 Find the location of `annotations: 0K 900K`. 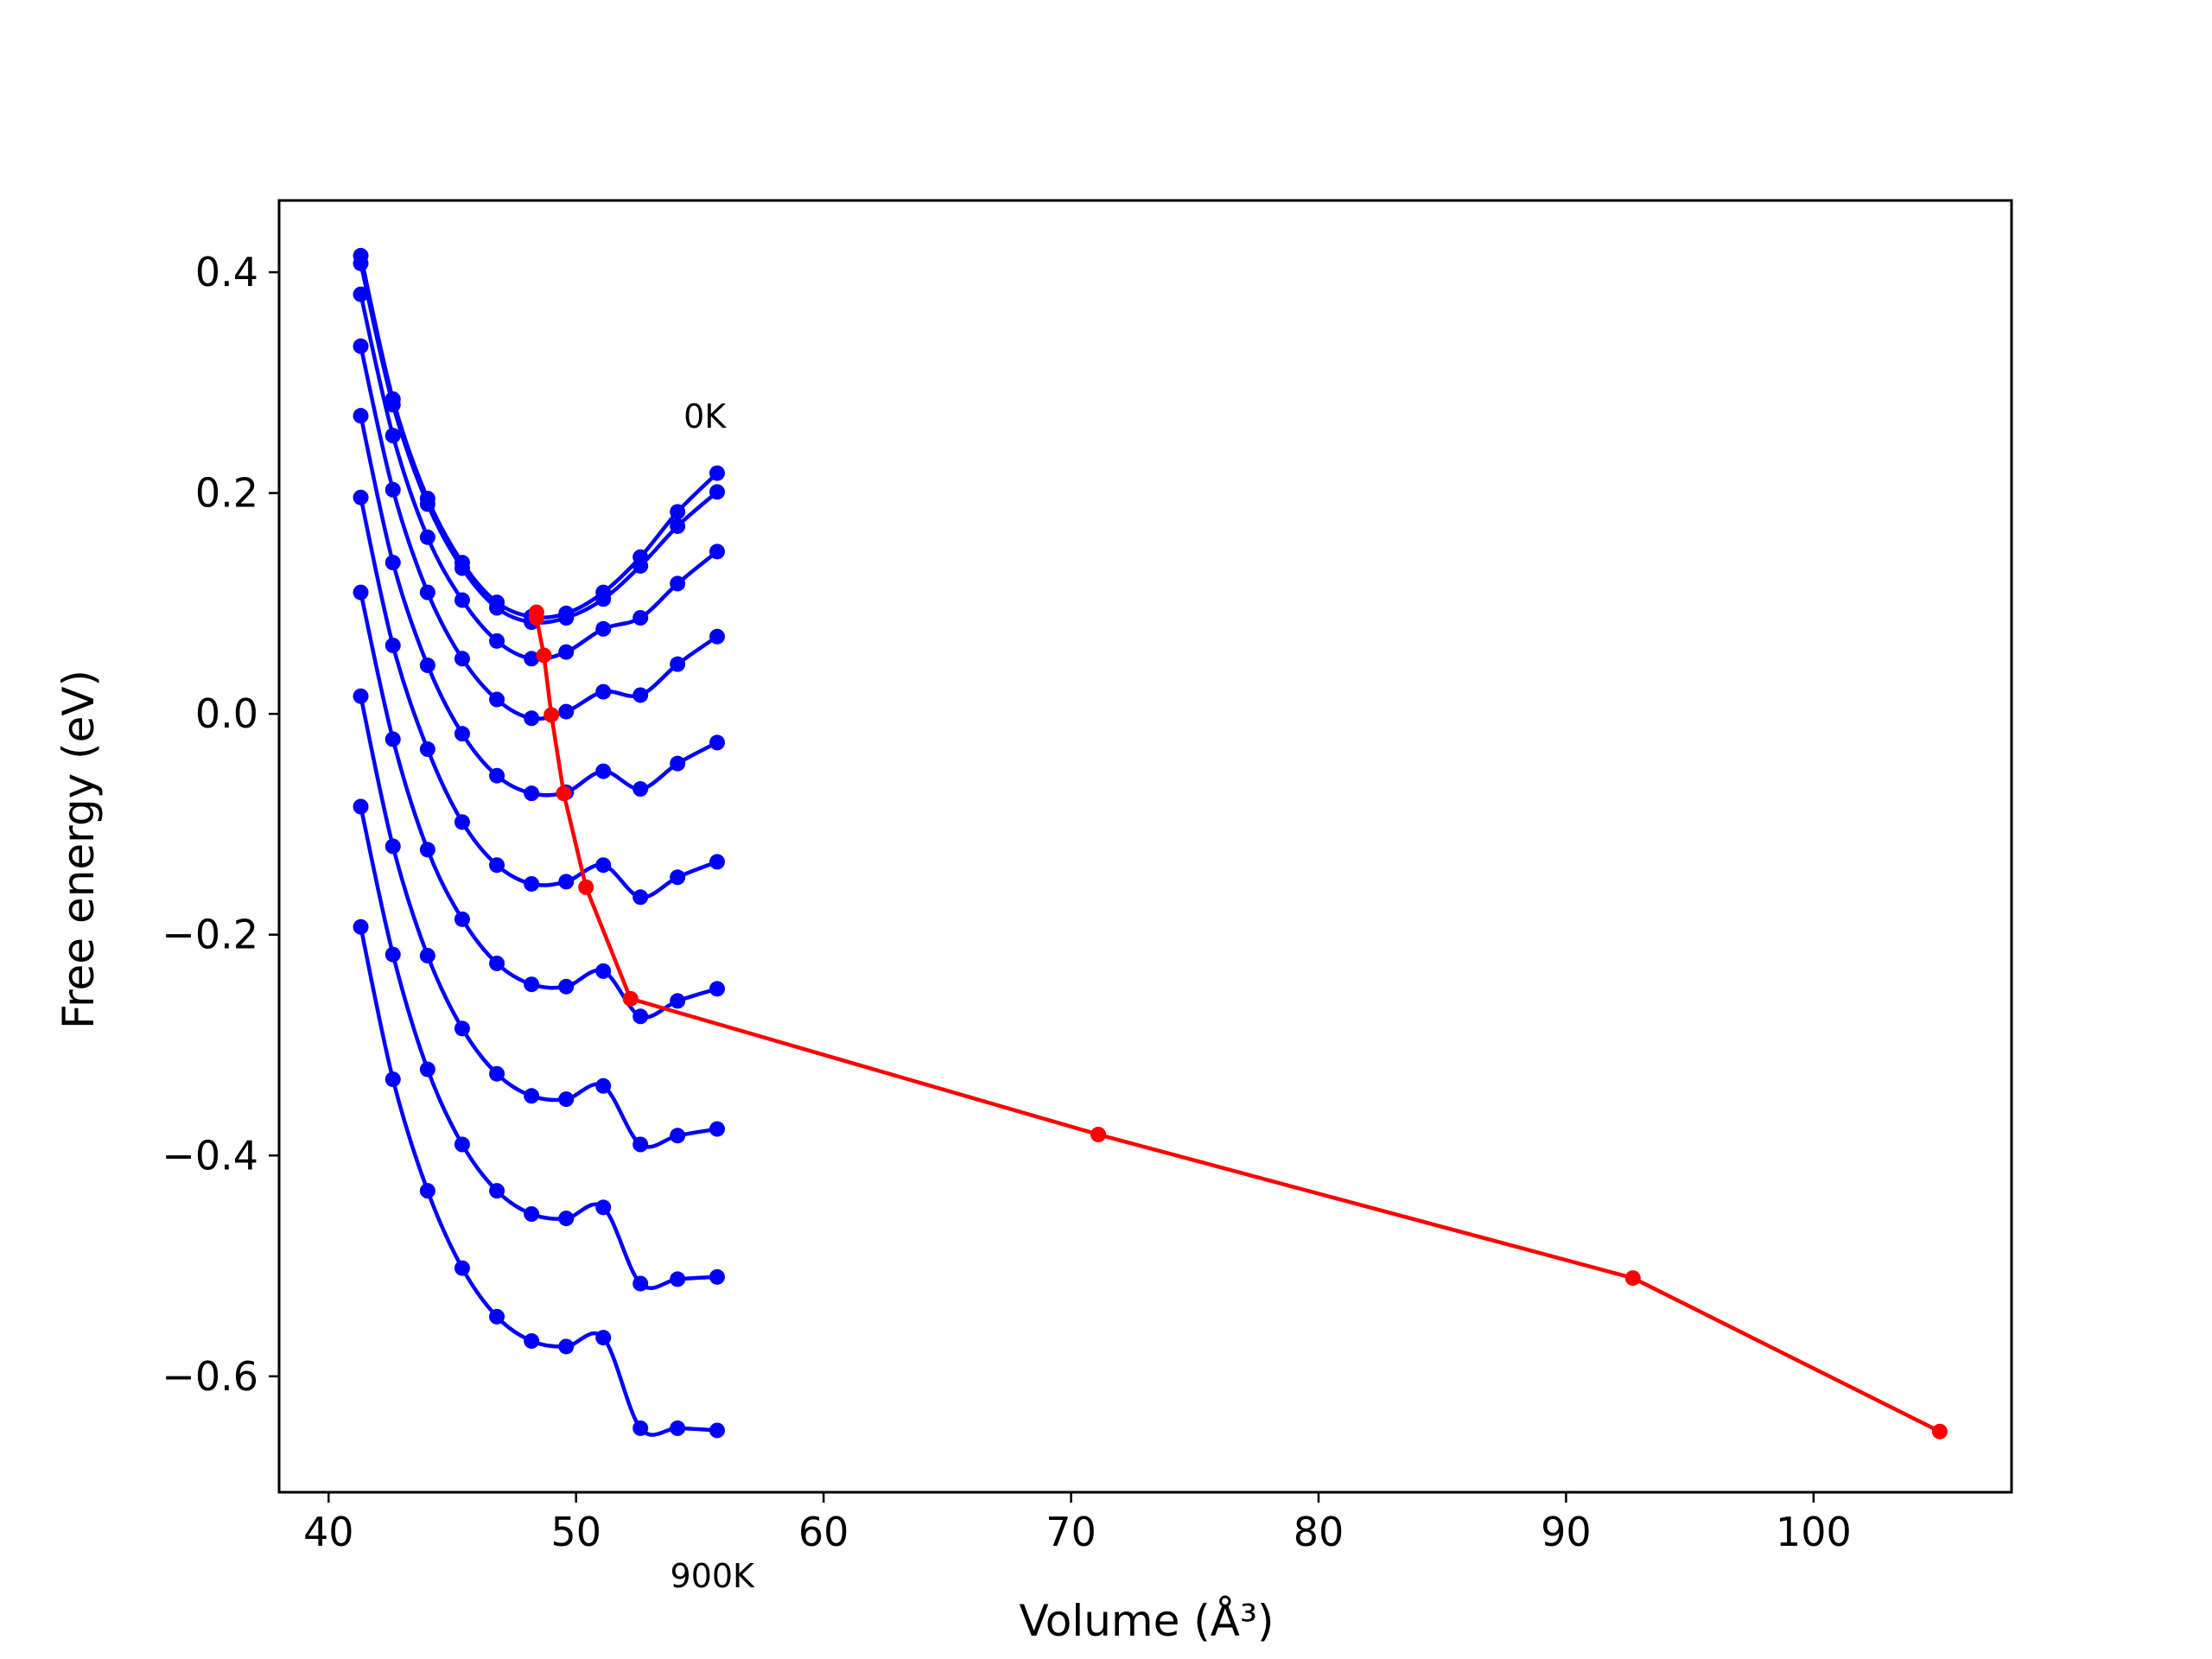

annotations: 0K 900K is located at coordinates (713, 996).